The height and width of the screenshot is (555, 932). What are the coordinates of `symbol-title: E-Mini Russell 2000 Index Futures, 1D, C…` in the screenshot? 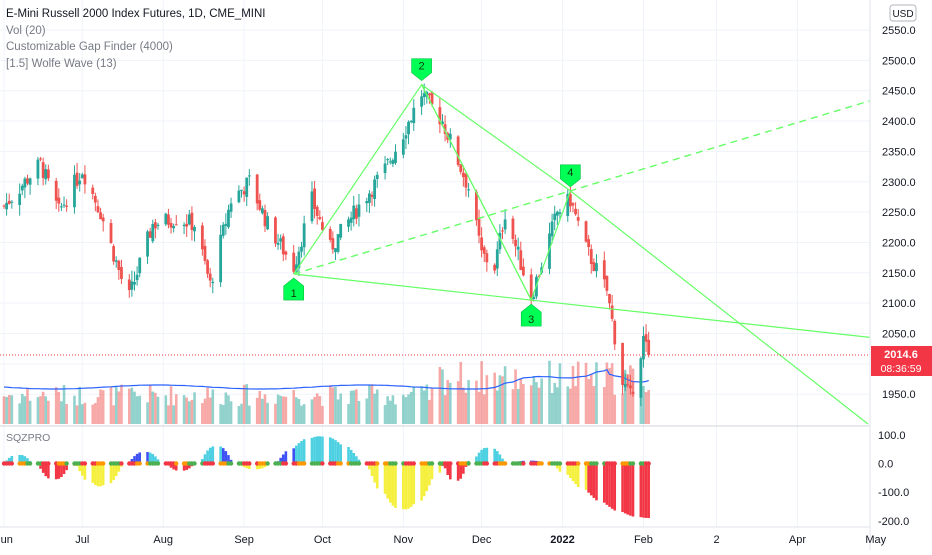 It's located at (135, 14).